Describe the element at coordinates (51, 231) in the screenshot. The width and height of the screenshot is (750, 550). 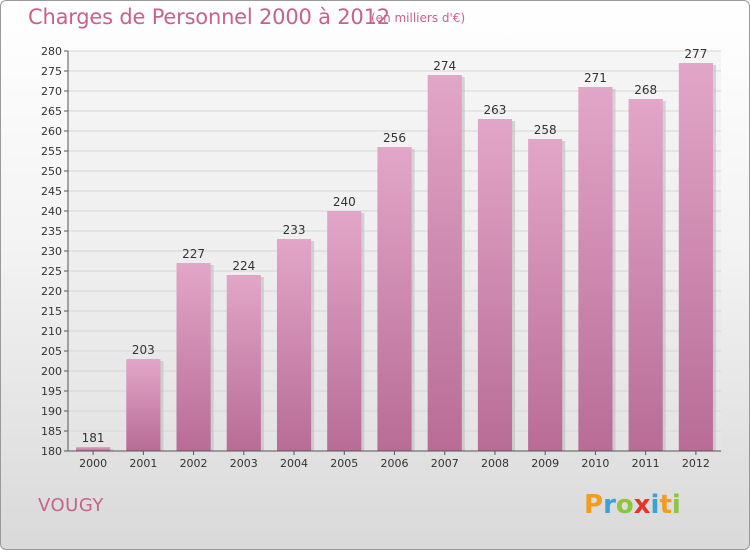
I see `y-tick-label: 235` at that location.